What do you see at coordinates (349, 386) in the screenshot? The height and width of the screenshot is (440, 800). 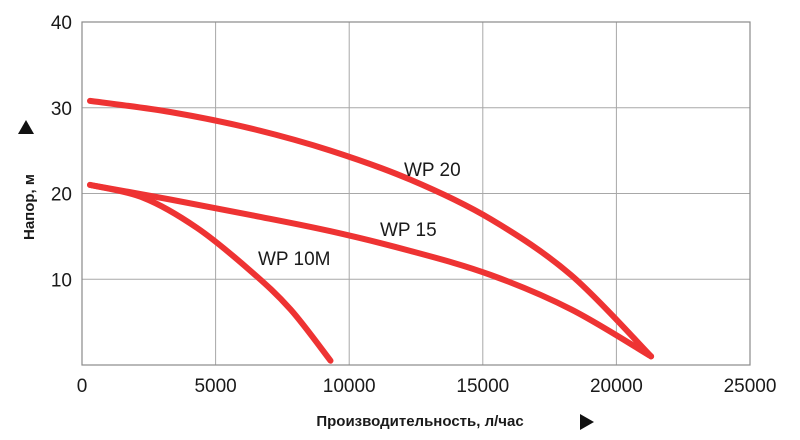 I see `x-tick-label: 10000` at bounding box center [349, 386].